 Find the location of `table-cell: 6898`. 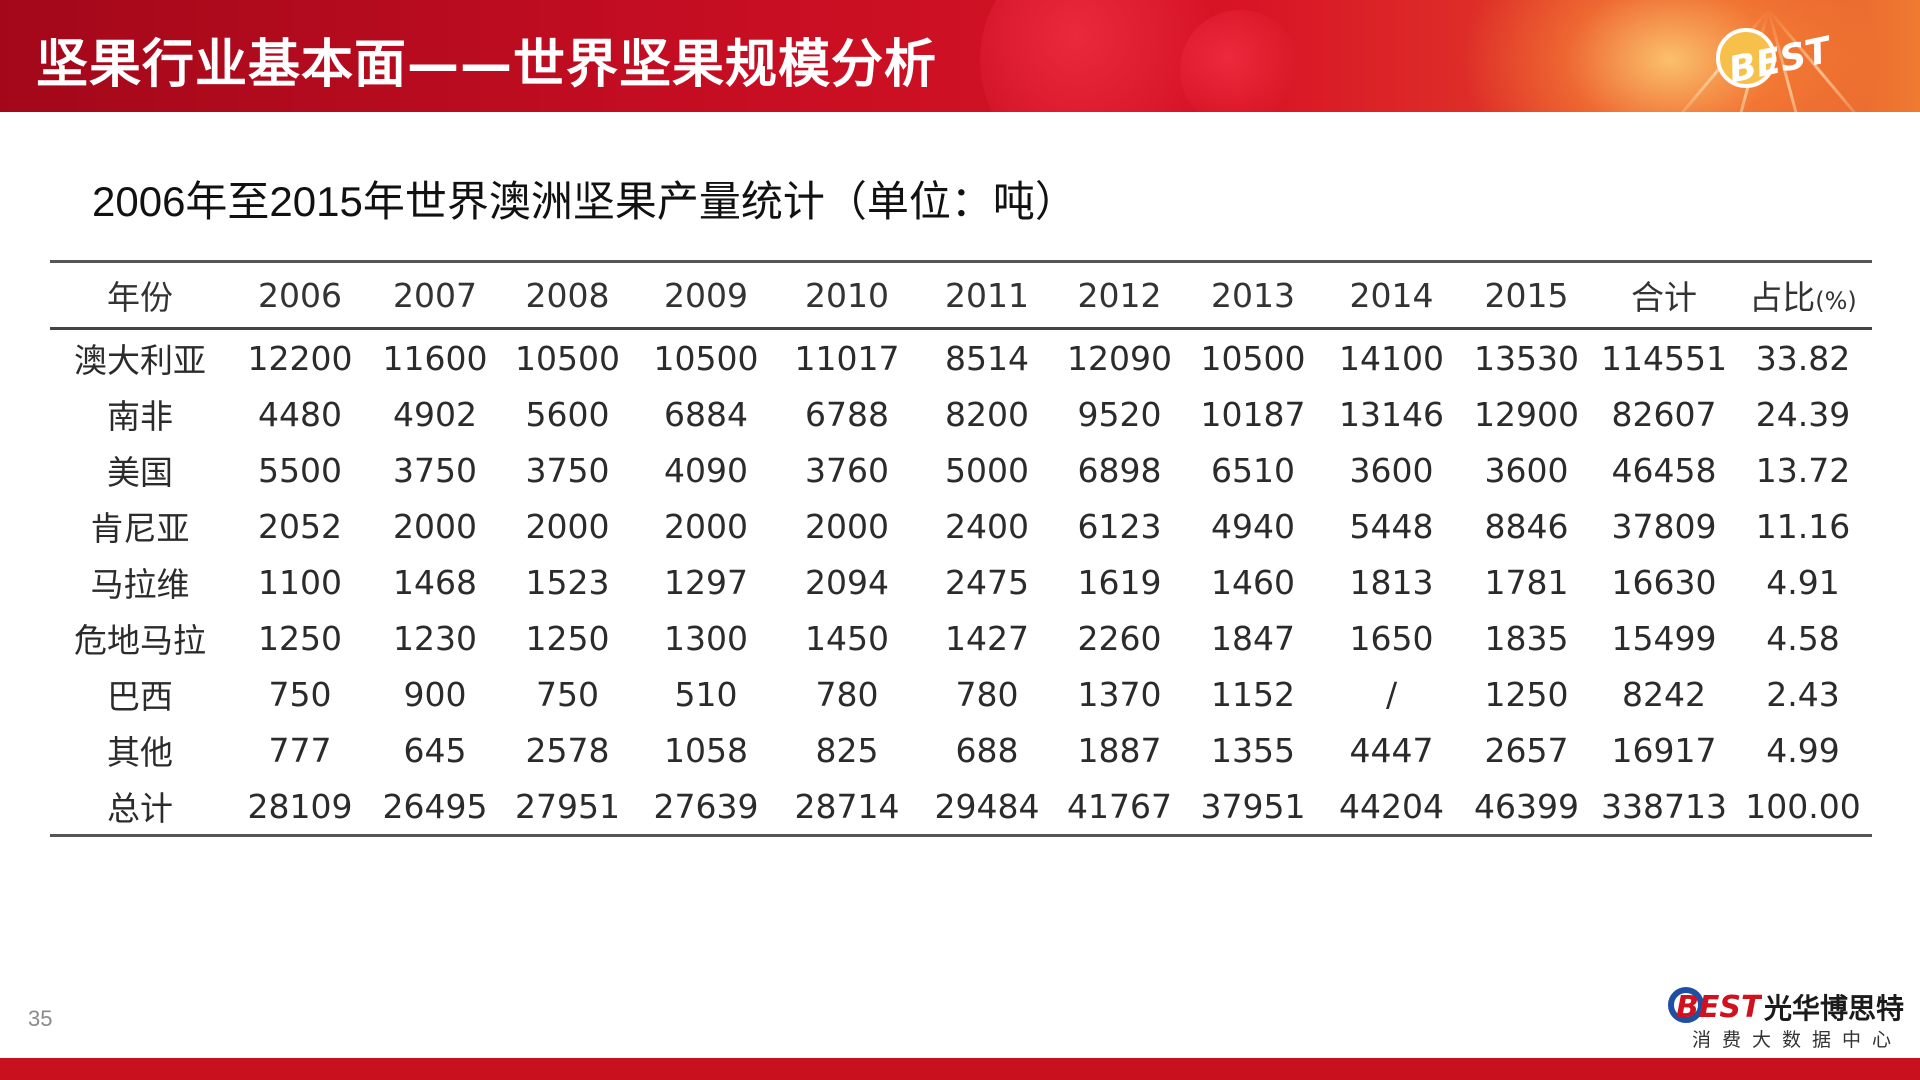

table-cell: 6898 is located at coordinates (1119, 470).